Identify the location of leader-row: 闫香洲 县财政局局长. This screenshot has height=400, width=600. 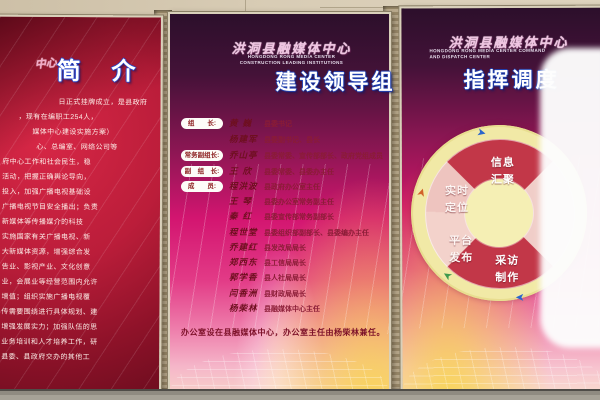
(279, 294).